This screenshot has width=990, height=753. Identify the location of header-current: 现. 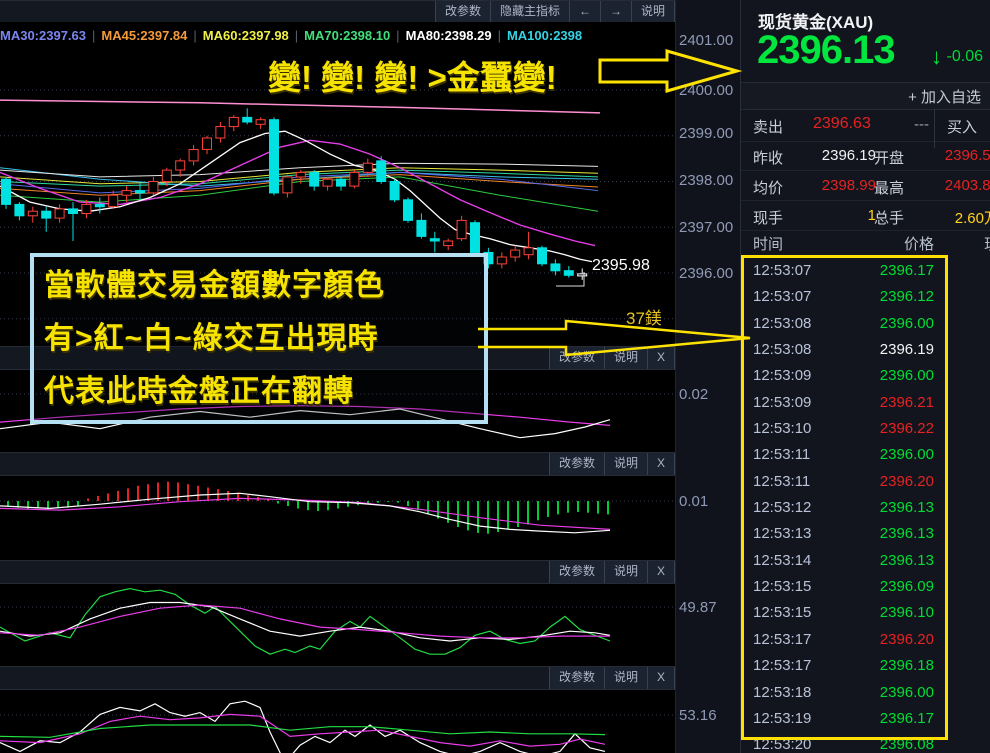
(987, 243).